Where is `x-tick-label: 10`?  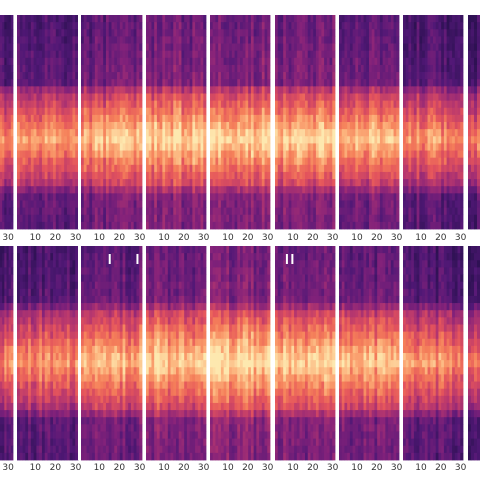 x-tick-label: 10 is located at coordinates (228, 238).